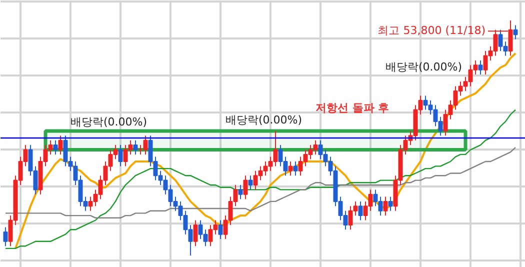 The width and height of the screenshot is (525, 267). Describe the element at coordinates (353, 108) in the screenshot. I see `annotation: 저항선 돌파 후` at that location.